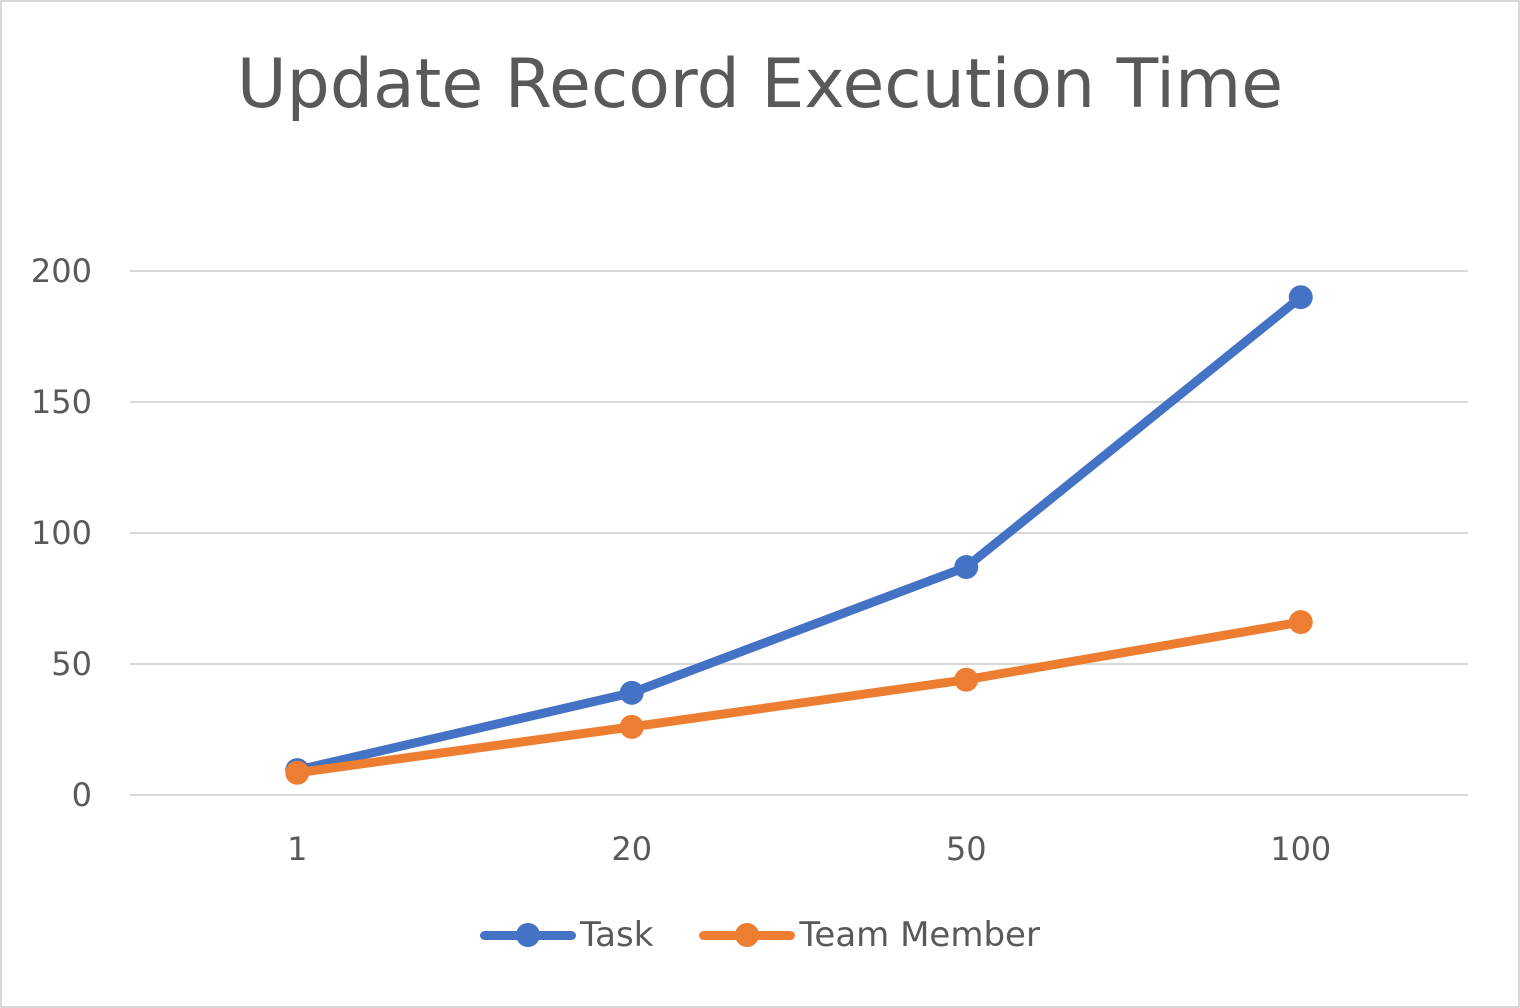 This screenshot has width=1520, height=1008. I want to click on y-tick-label: 200, so click(61, 271).